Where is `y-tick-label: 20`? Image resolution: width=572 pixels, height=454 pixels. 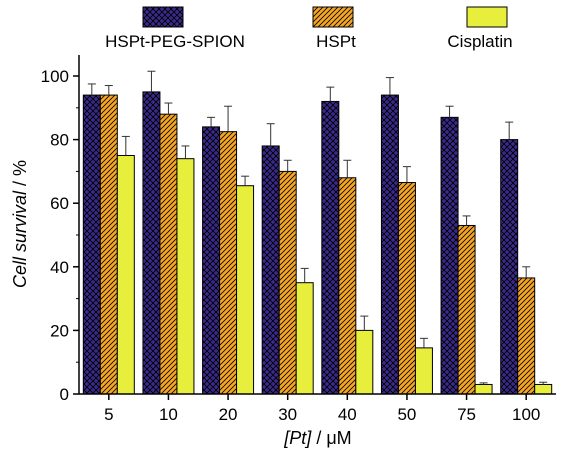
y-tick-label: 20 is located at coordinates (59, 330).